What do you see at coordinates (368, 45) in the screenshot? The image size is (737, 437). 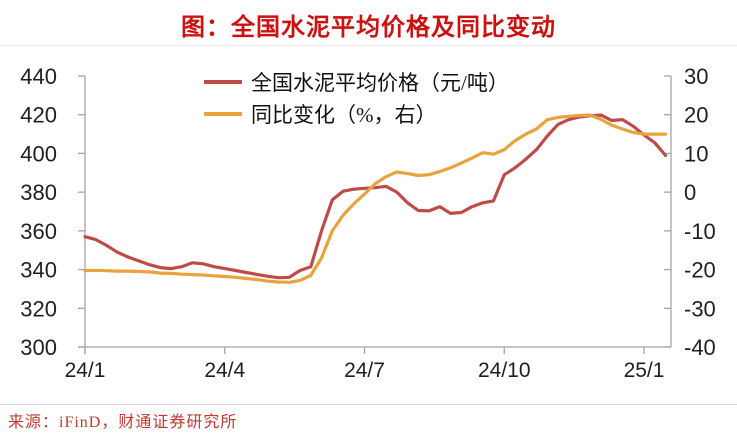 I see `top-divider` at bounding box center [368, 45].